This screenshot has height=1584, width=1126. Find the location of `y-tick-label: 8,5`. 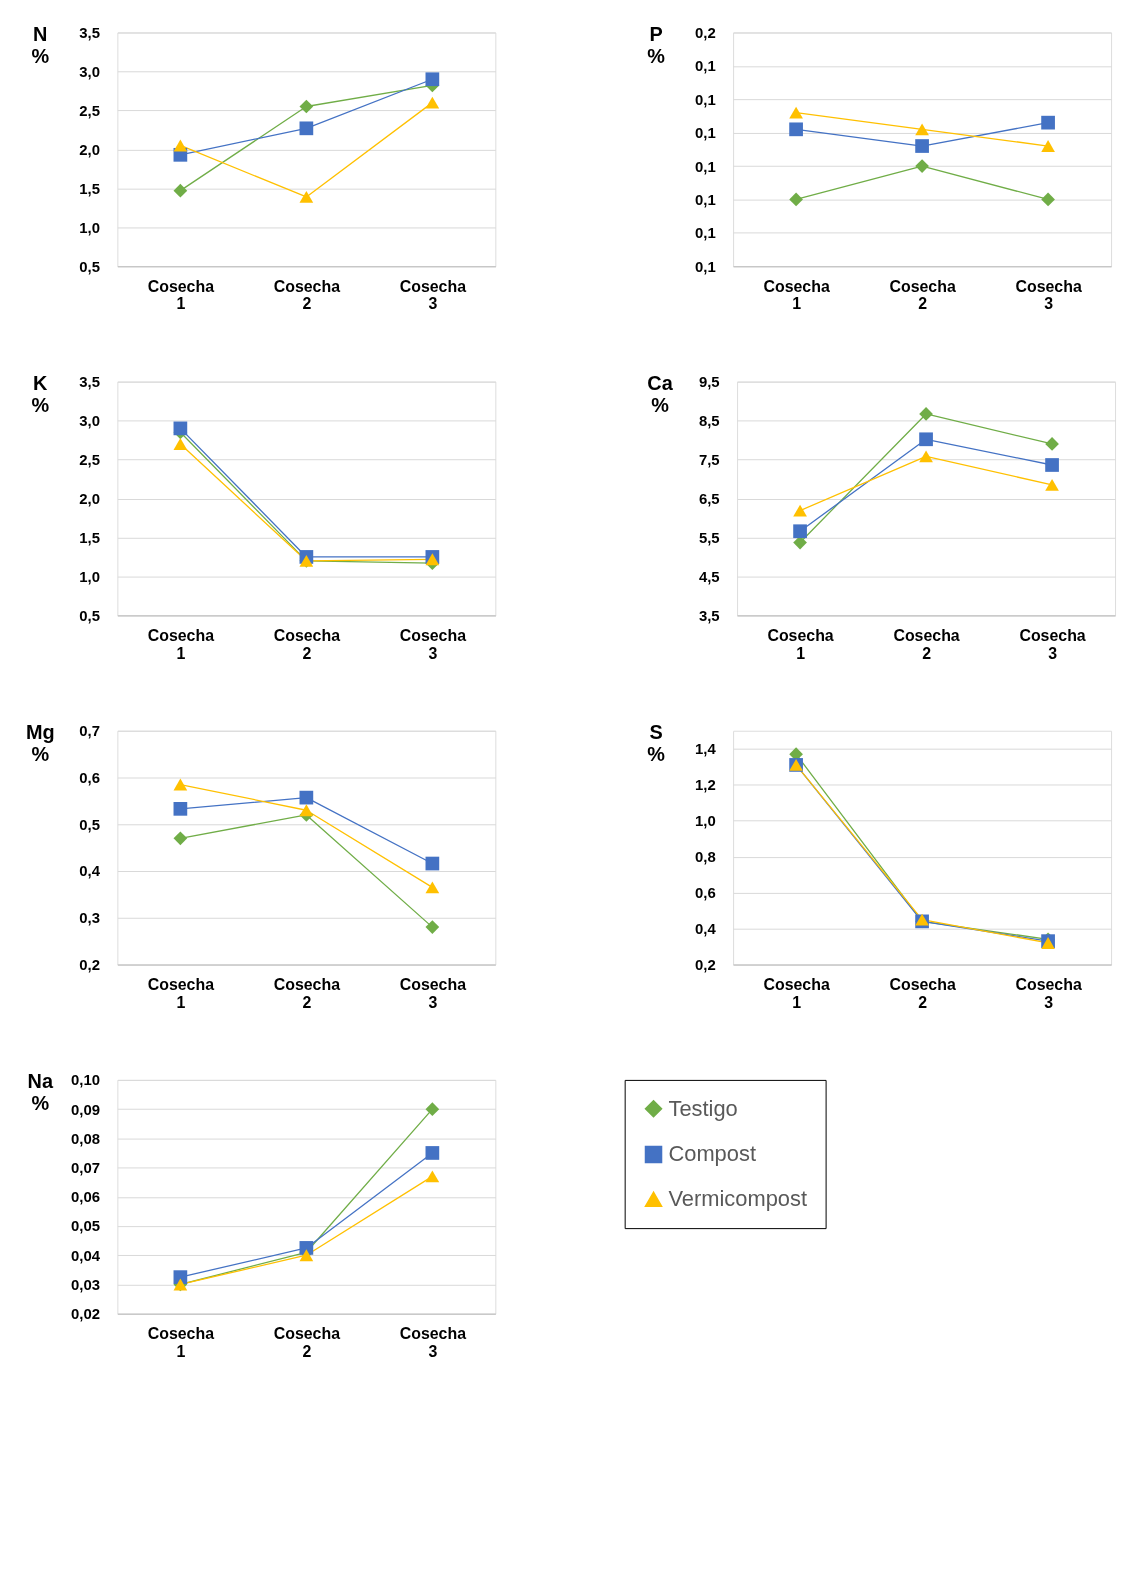

y-tick-label: 8,5 is located at coordinates (709, 421).